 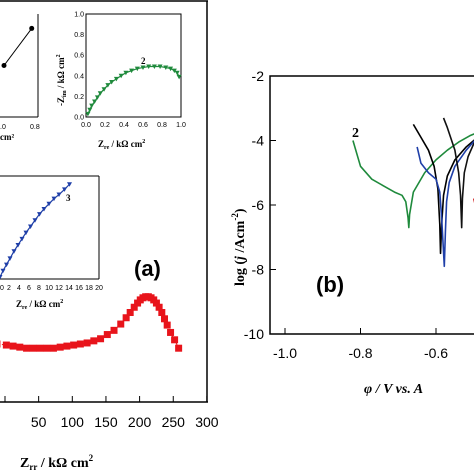 I want to click on inset-1: .0 0.8 cm², so click(x=20, y=78).